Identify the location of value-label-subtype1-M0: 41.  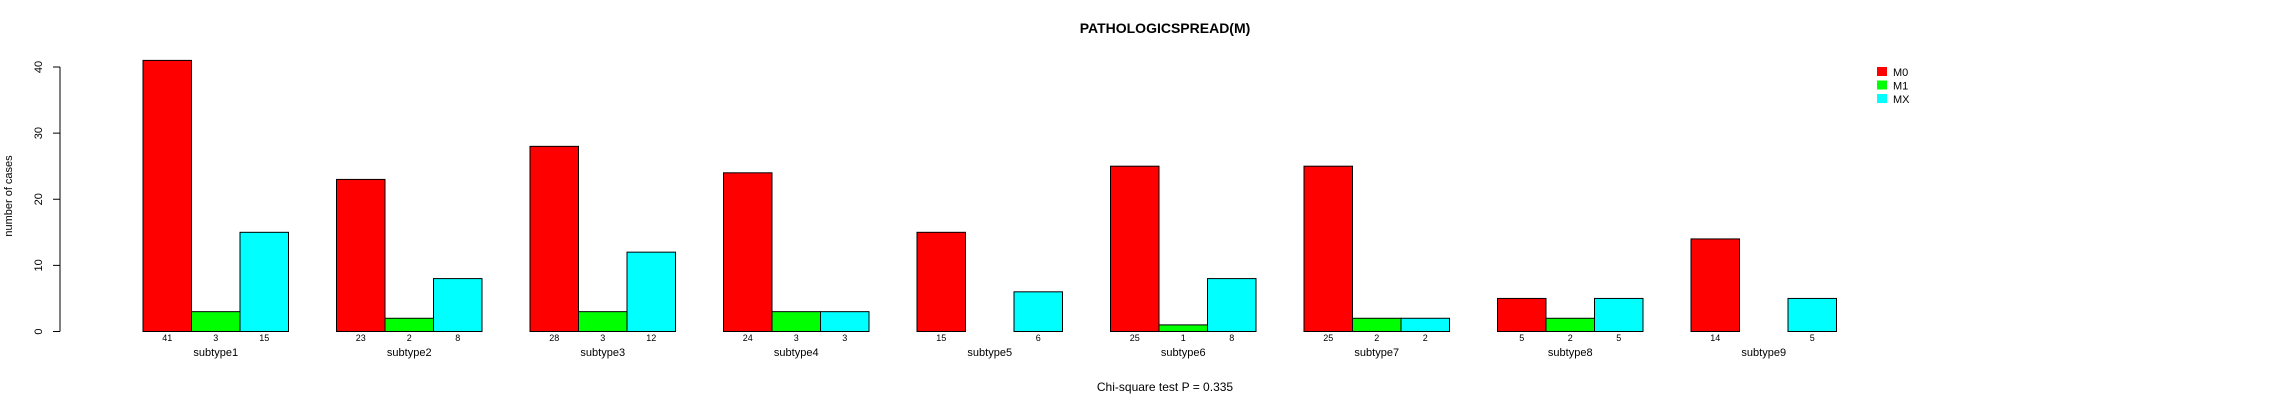
(167, 338).